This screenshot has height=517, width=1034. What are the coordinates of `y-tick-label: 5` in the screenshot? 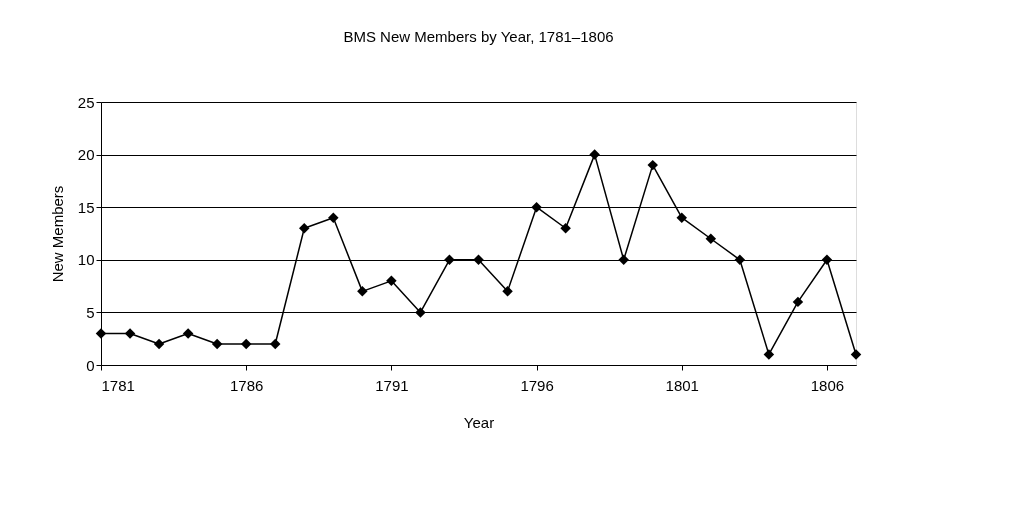 It's located at (90, 312).